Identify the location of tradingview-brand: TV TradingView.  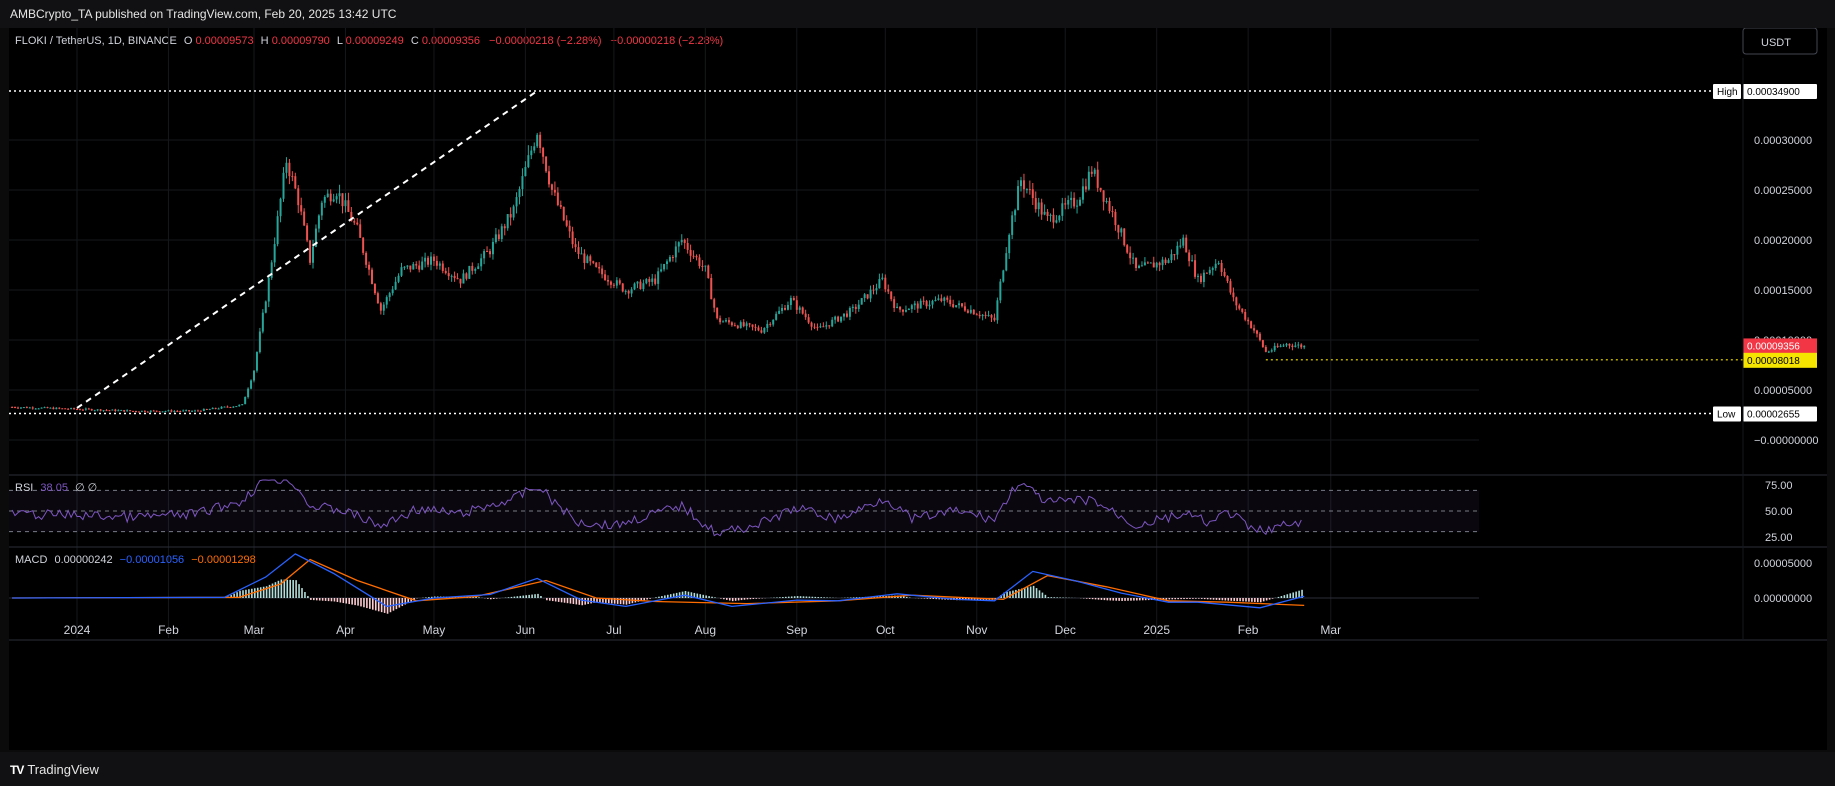
(54, 769).